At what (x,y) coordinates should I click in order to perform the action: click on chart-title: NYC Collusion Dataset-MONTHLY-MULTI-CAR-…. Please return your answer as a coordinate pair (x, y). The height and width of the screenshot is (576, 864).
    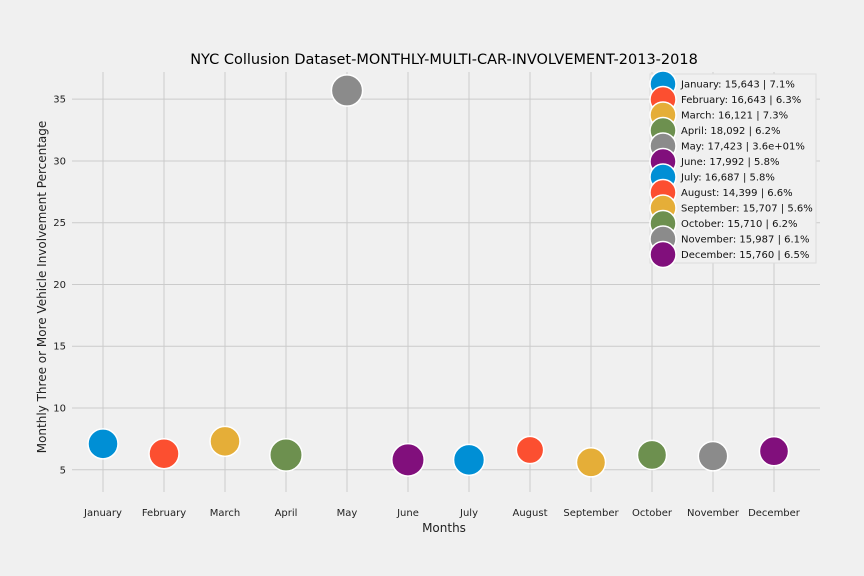
    Looking at the image, I should click on (444, 60).